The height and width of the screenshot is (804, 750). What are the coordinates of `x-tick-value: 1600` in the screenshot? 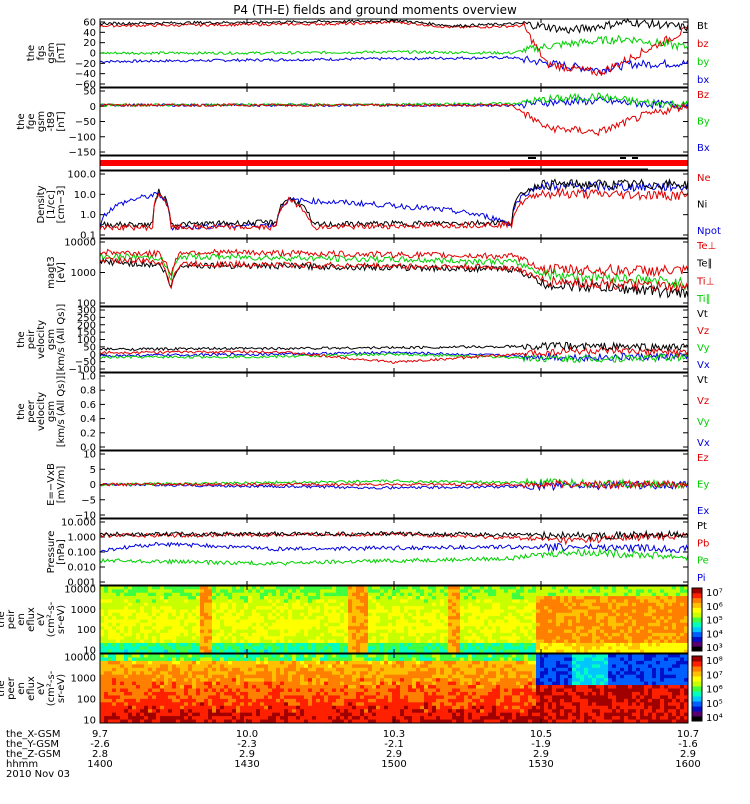 It's located at (687, 764).